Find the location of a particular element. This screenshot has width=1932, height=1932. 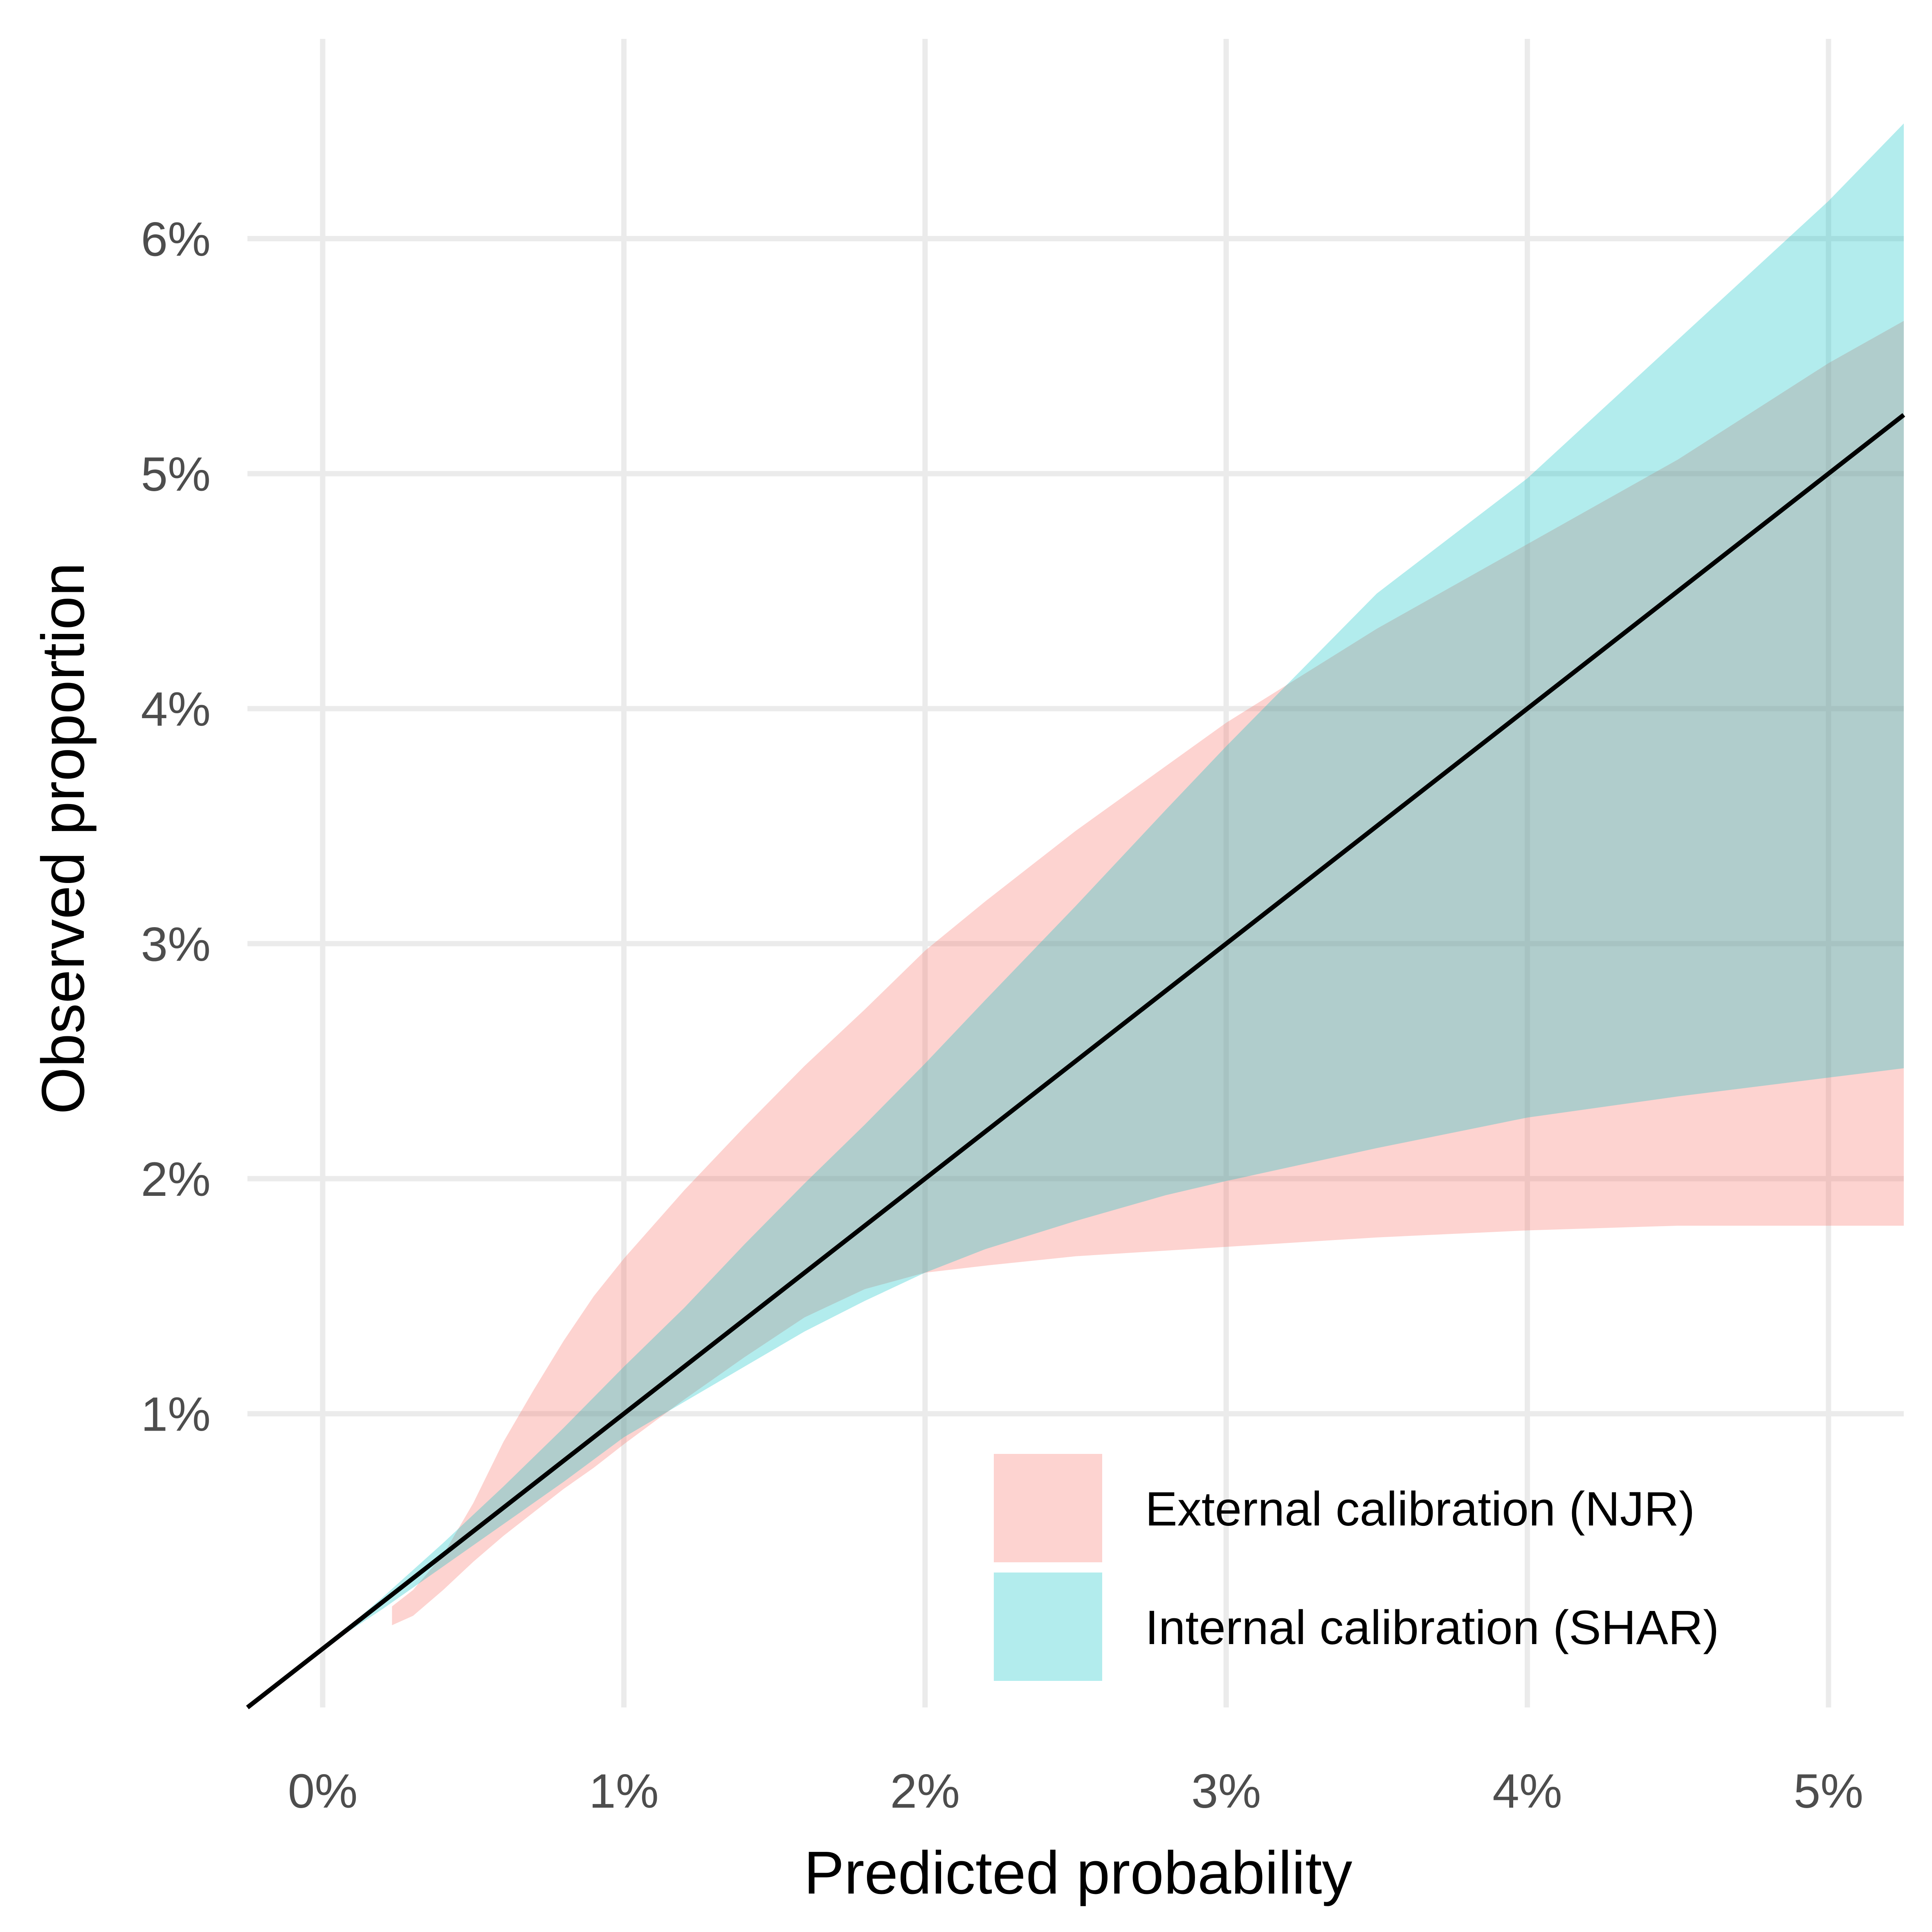

y-axis-title: Observed proportion is located at coordinates (63, 838).